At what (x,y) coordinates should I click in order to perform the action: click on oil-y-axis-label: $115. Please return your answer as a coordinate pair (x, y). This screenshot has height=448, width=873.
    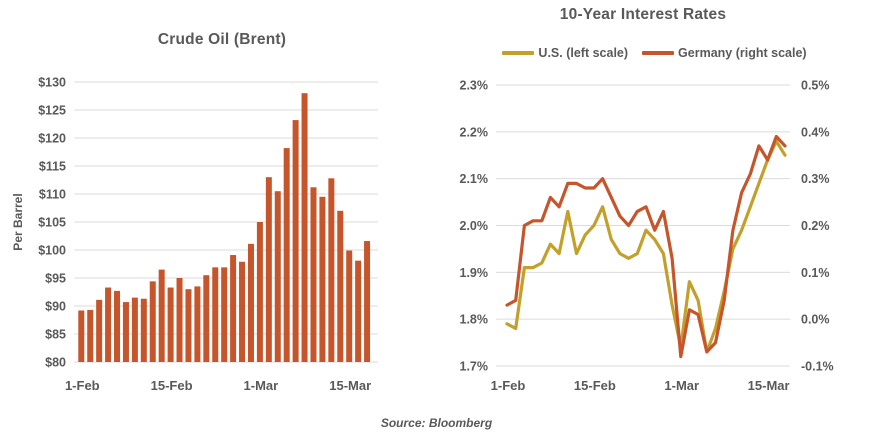
    Looking at the image, I should click on (52, 167).